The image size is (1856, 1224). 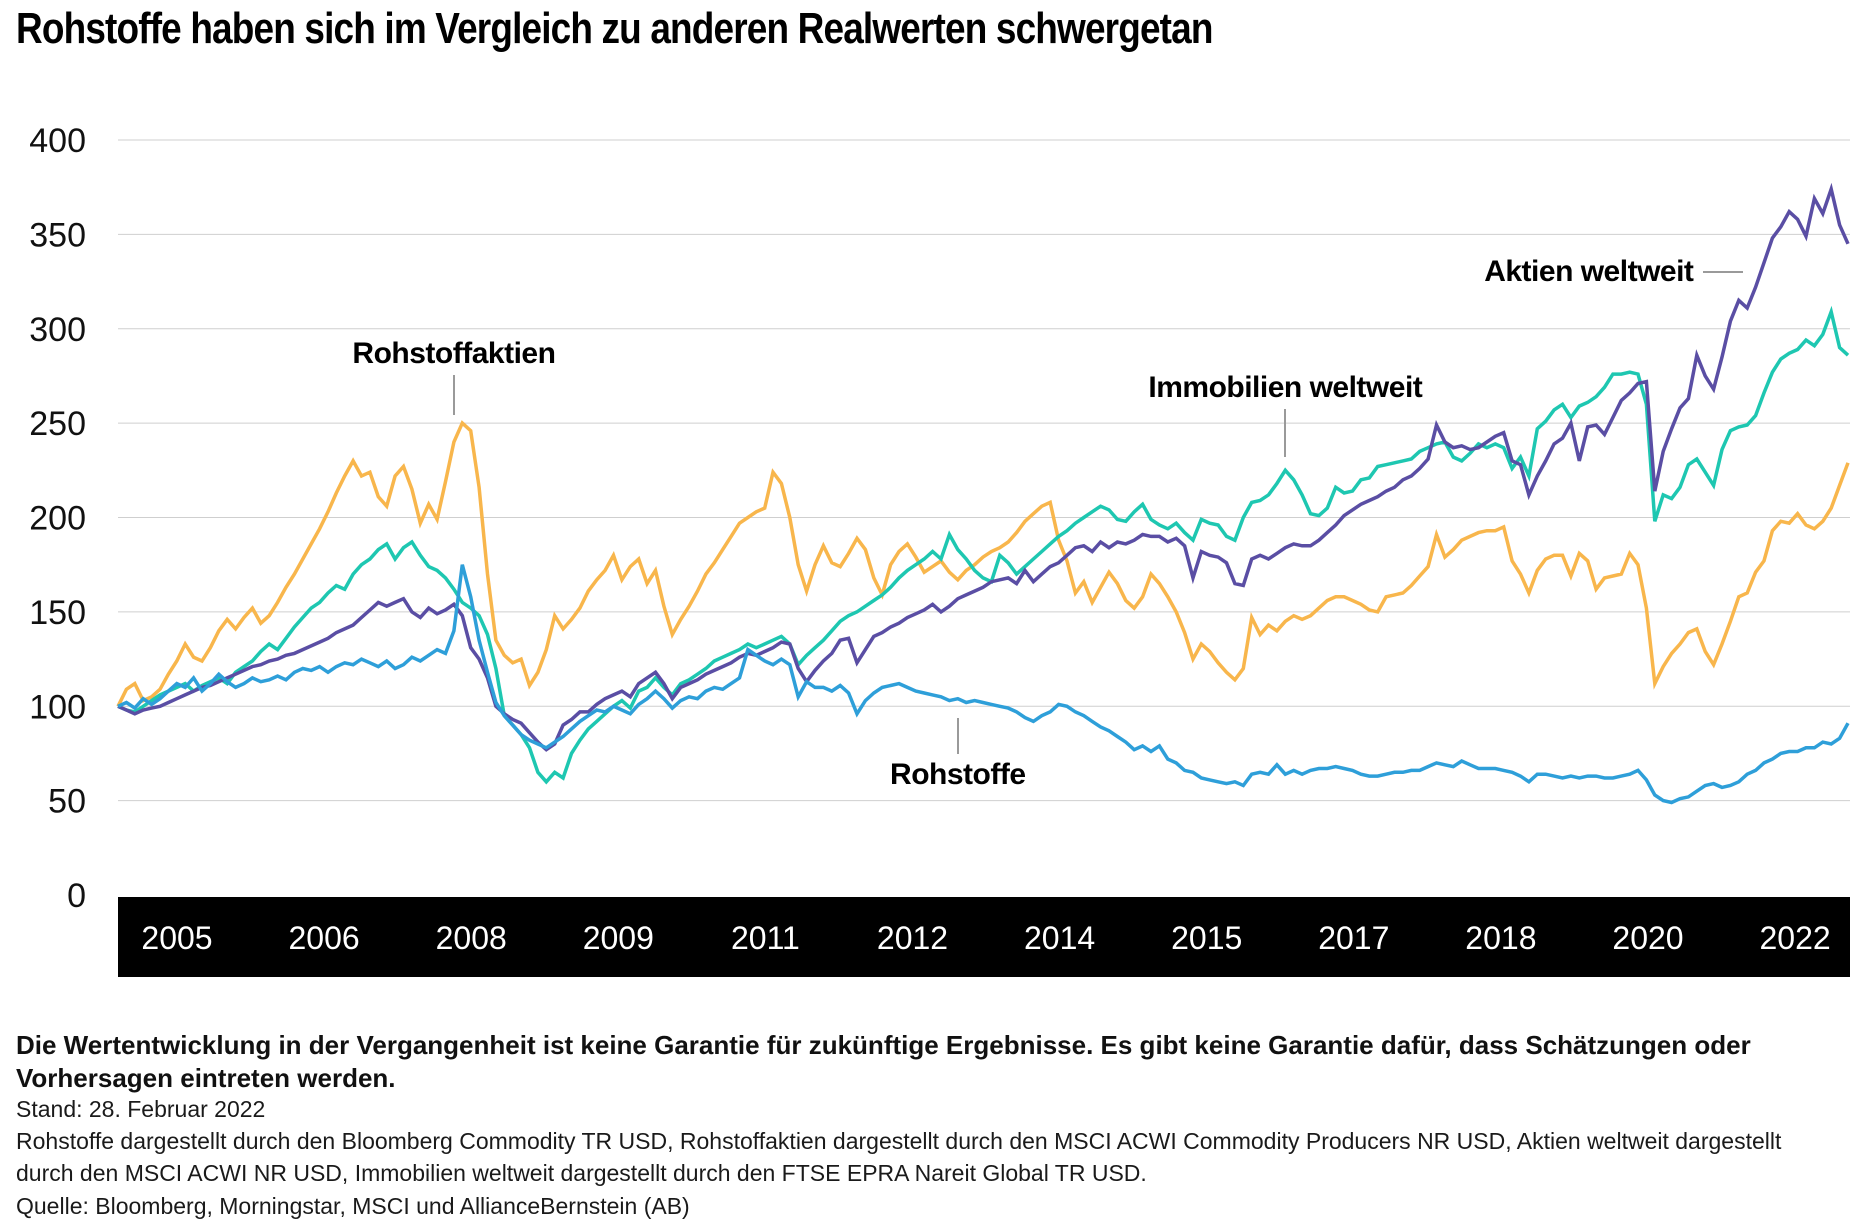 What do you see at coordinates (1500, 938) in the screenshot?
I see `x-tick-label-2018: 2018` at bounding box center [1500, 938].